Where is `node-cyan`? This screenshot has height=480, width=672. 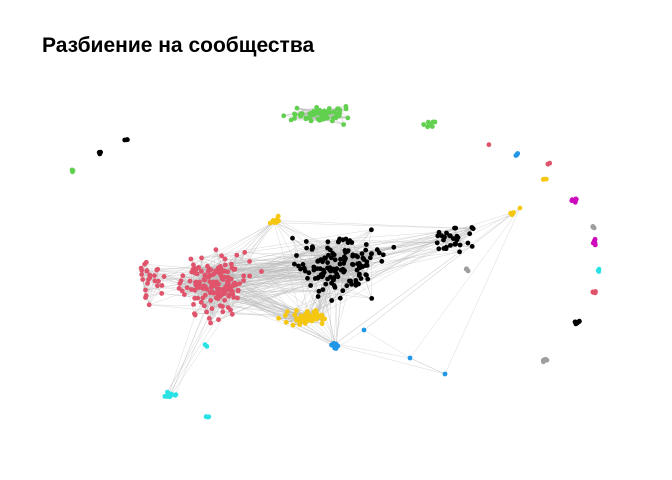 node-cyan is located at coordinates (209, 417).